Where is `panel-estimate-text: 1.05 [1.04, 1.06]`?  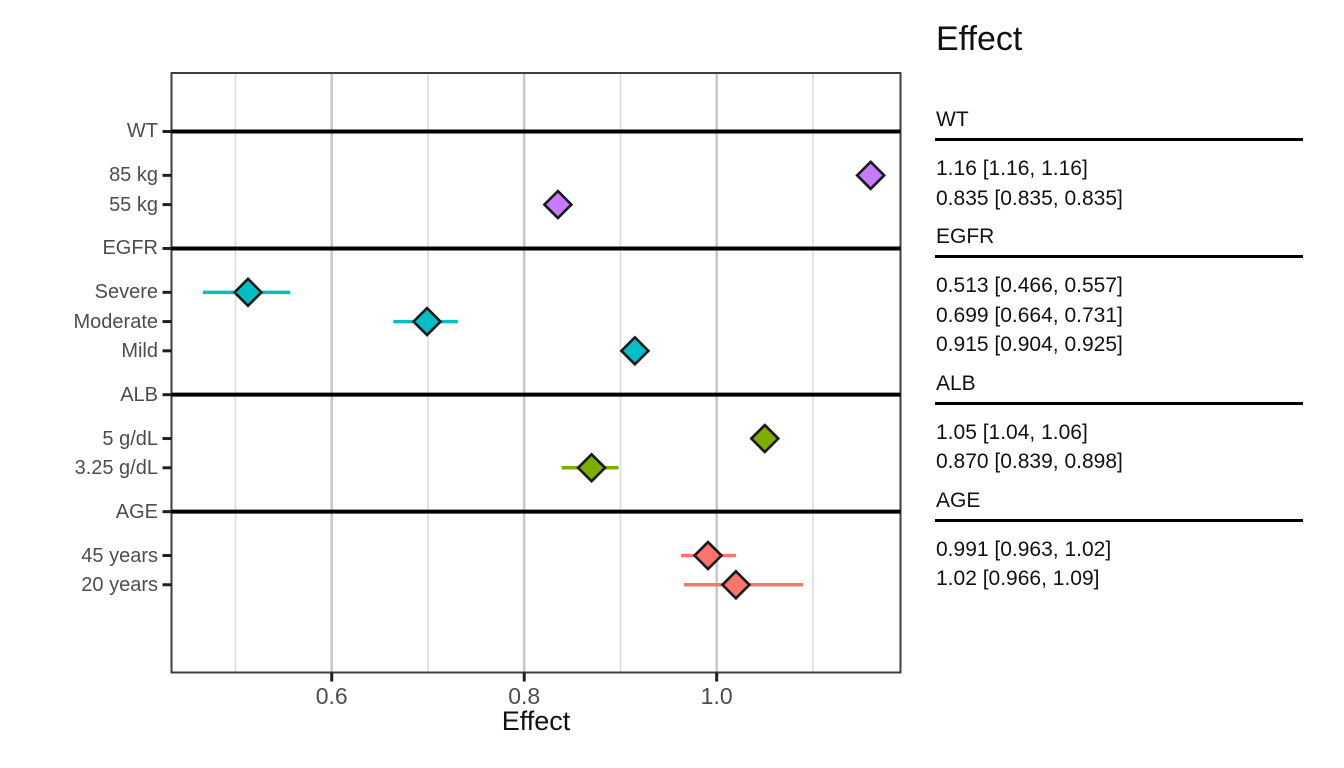 panel-estimate-text: 1.05 [1.04, 1.06] is located at coordinates (1012, 432).